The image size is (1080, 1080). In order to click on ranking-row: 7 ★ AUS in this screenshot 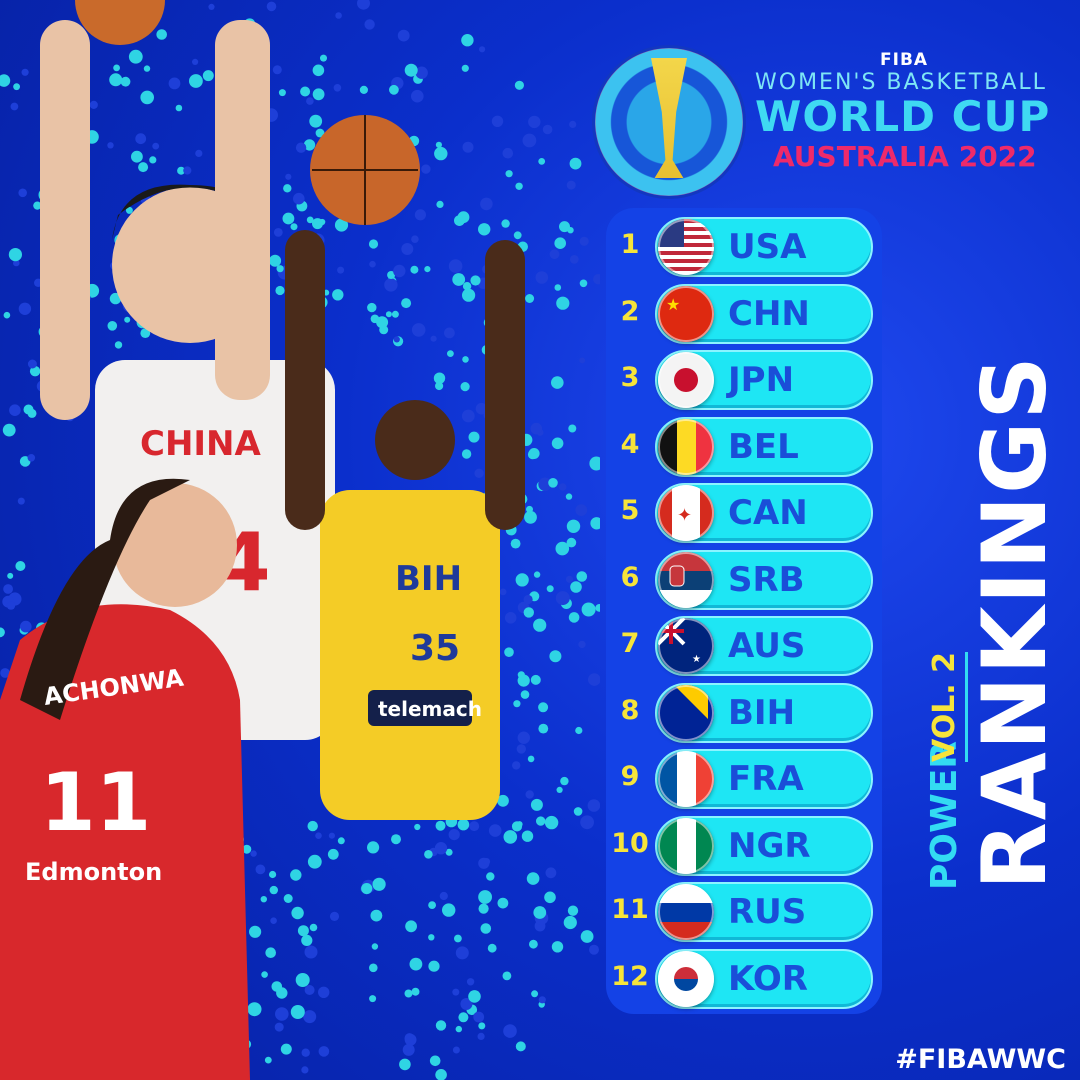, I will do `click(744, 646)`.